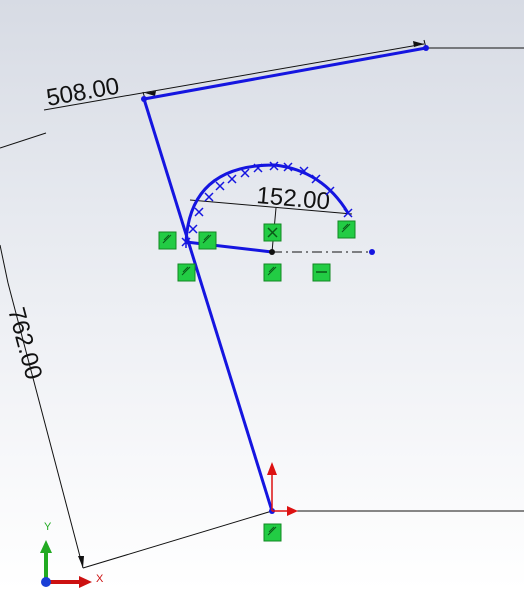 Image resolution: width=524 pixels, height=590 pixels. I want to click on arrow-508-right, so click(418, 44).